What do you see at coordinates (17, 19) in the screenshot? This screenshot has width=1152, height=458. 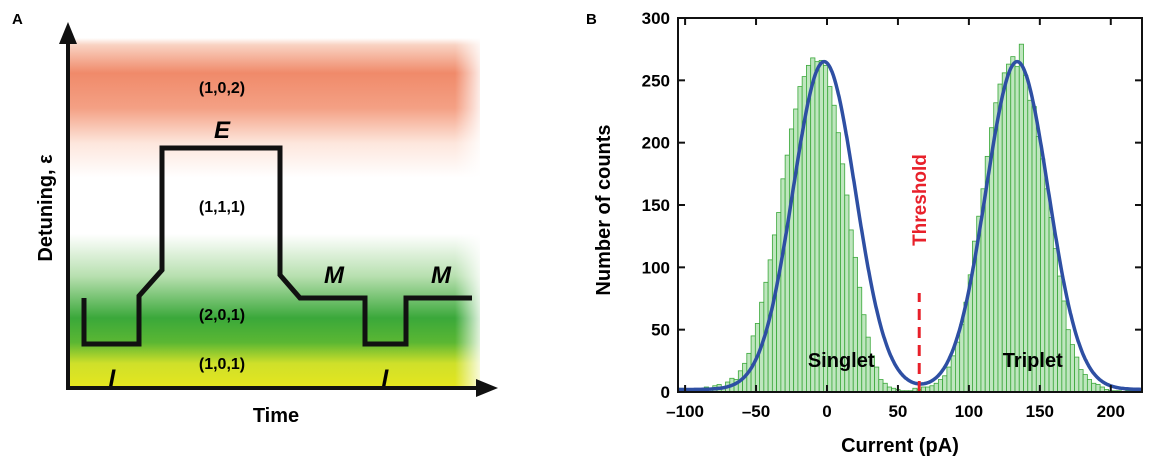 I see `panel-a-label: A` at bounding box center [17, 19].